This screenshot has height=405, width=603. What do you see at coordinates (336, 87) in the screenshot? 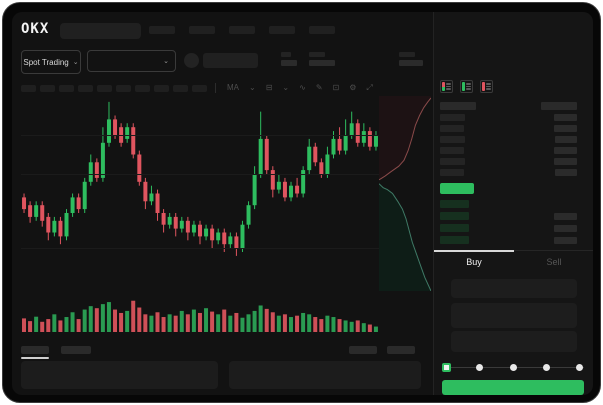
I see `camera-icon: ⊡` at bounding box center [336, 87].